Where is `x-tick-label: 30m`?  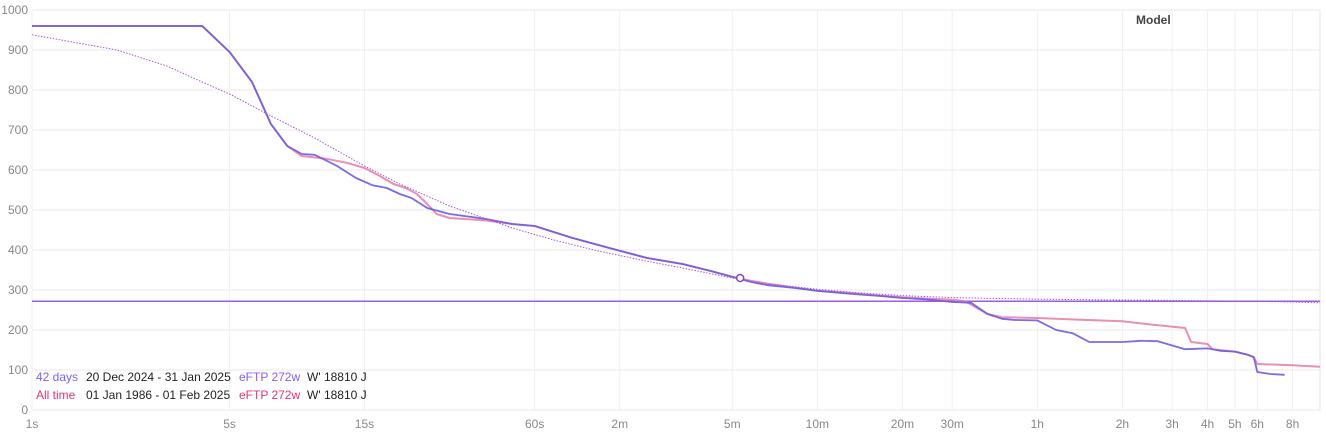 x-tick-label: 30m is located at coordinates (952, 424).